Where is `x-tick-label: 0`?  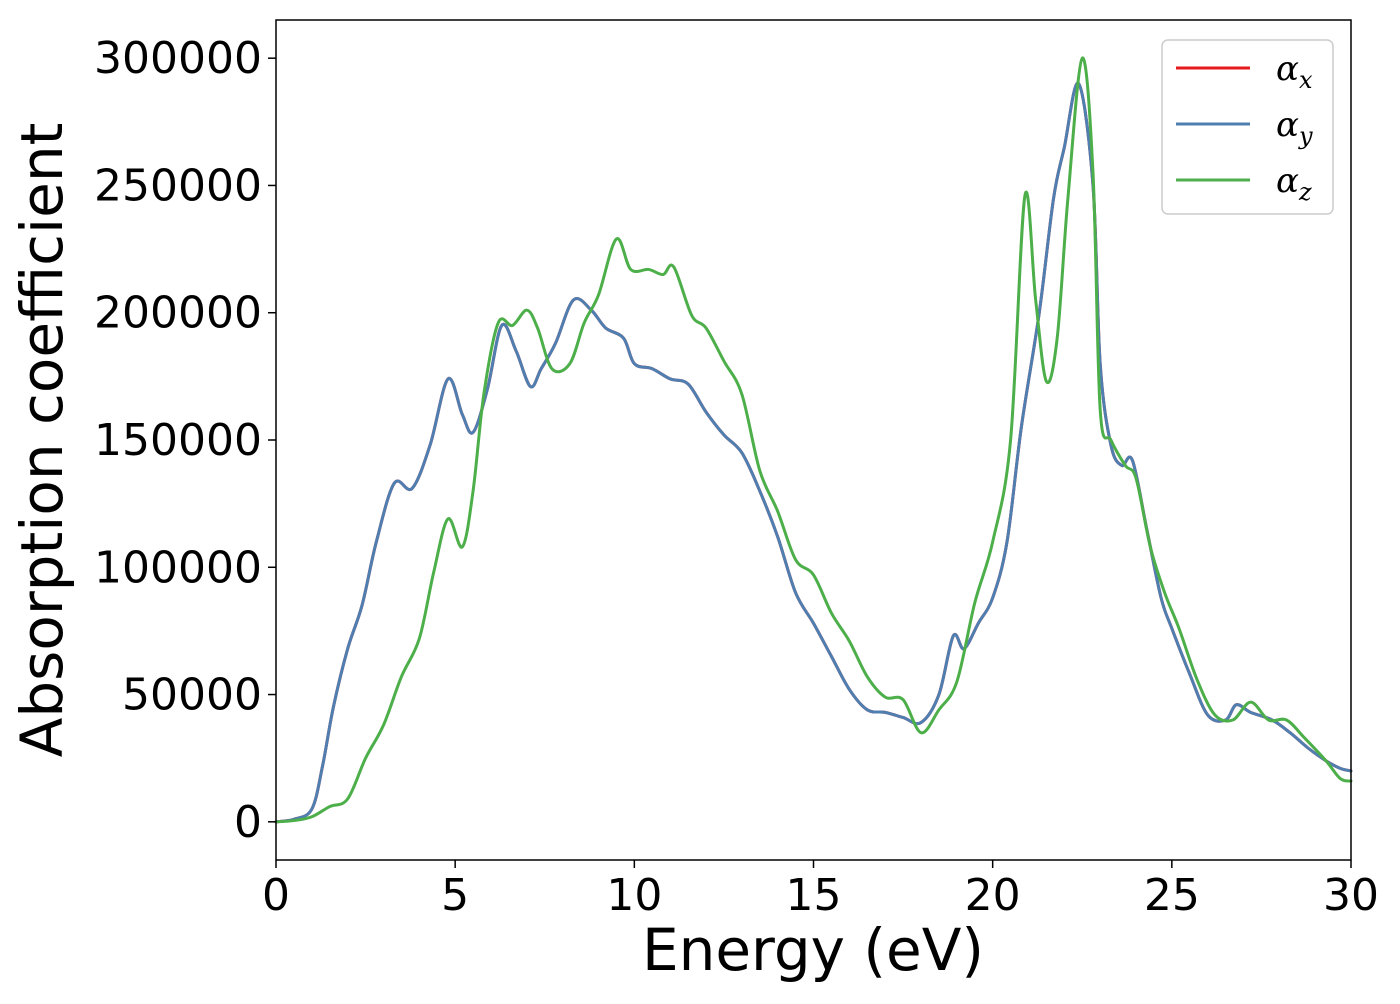
x-tick-label: 0 is located at coordinates (276, 895).